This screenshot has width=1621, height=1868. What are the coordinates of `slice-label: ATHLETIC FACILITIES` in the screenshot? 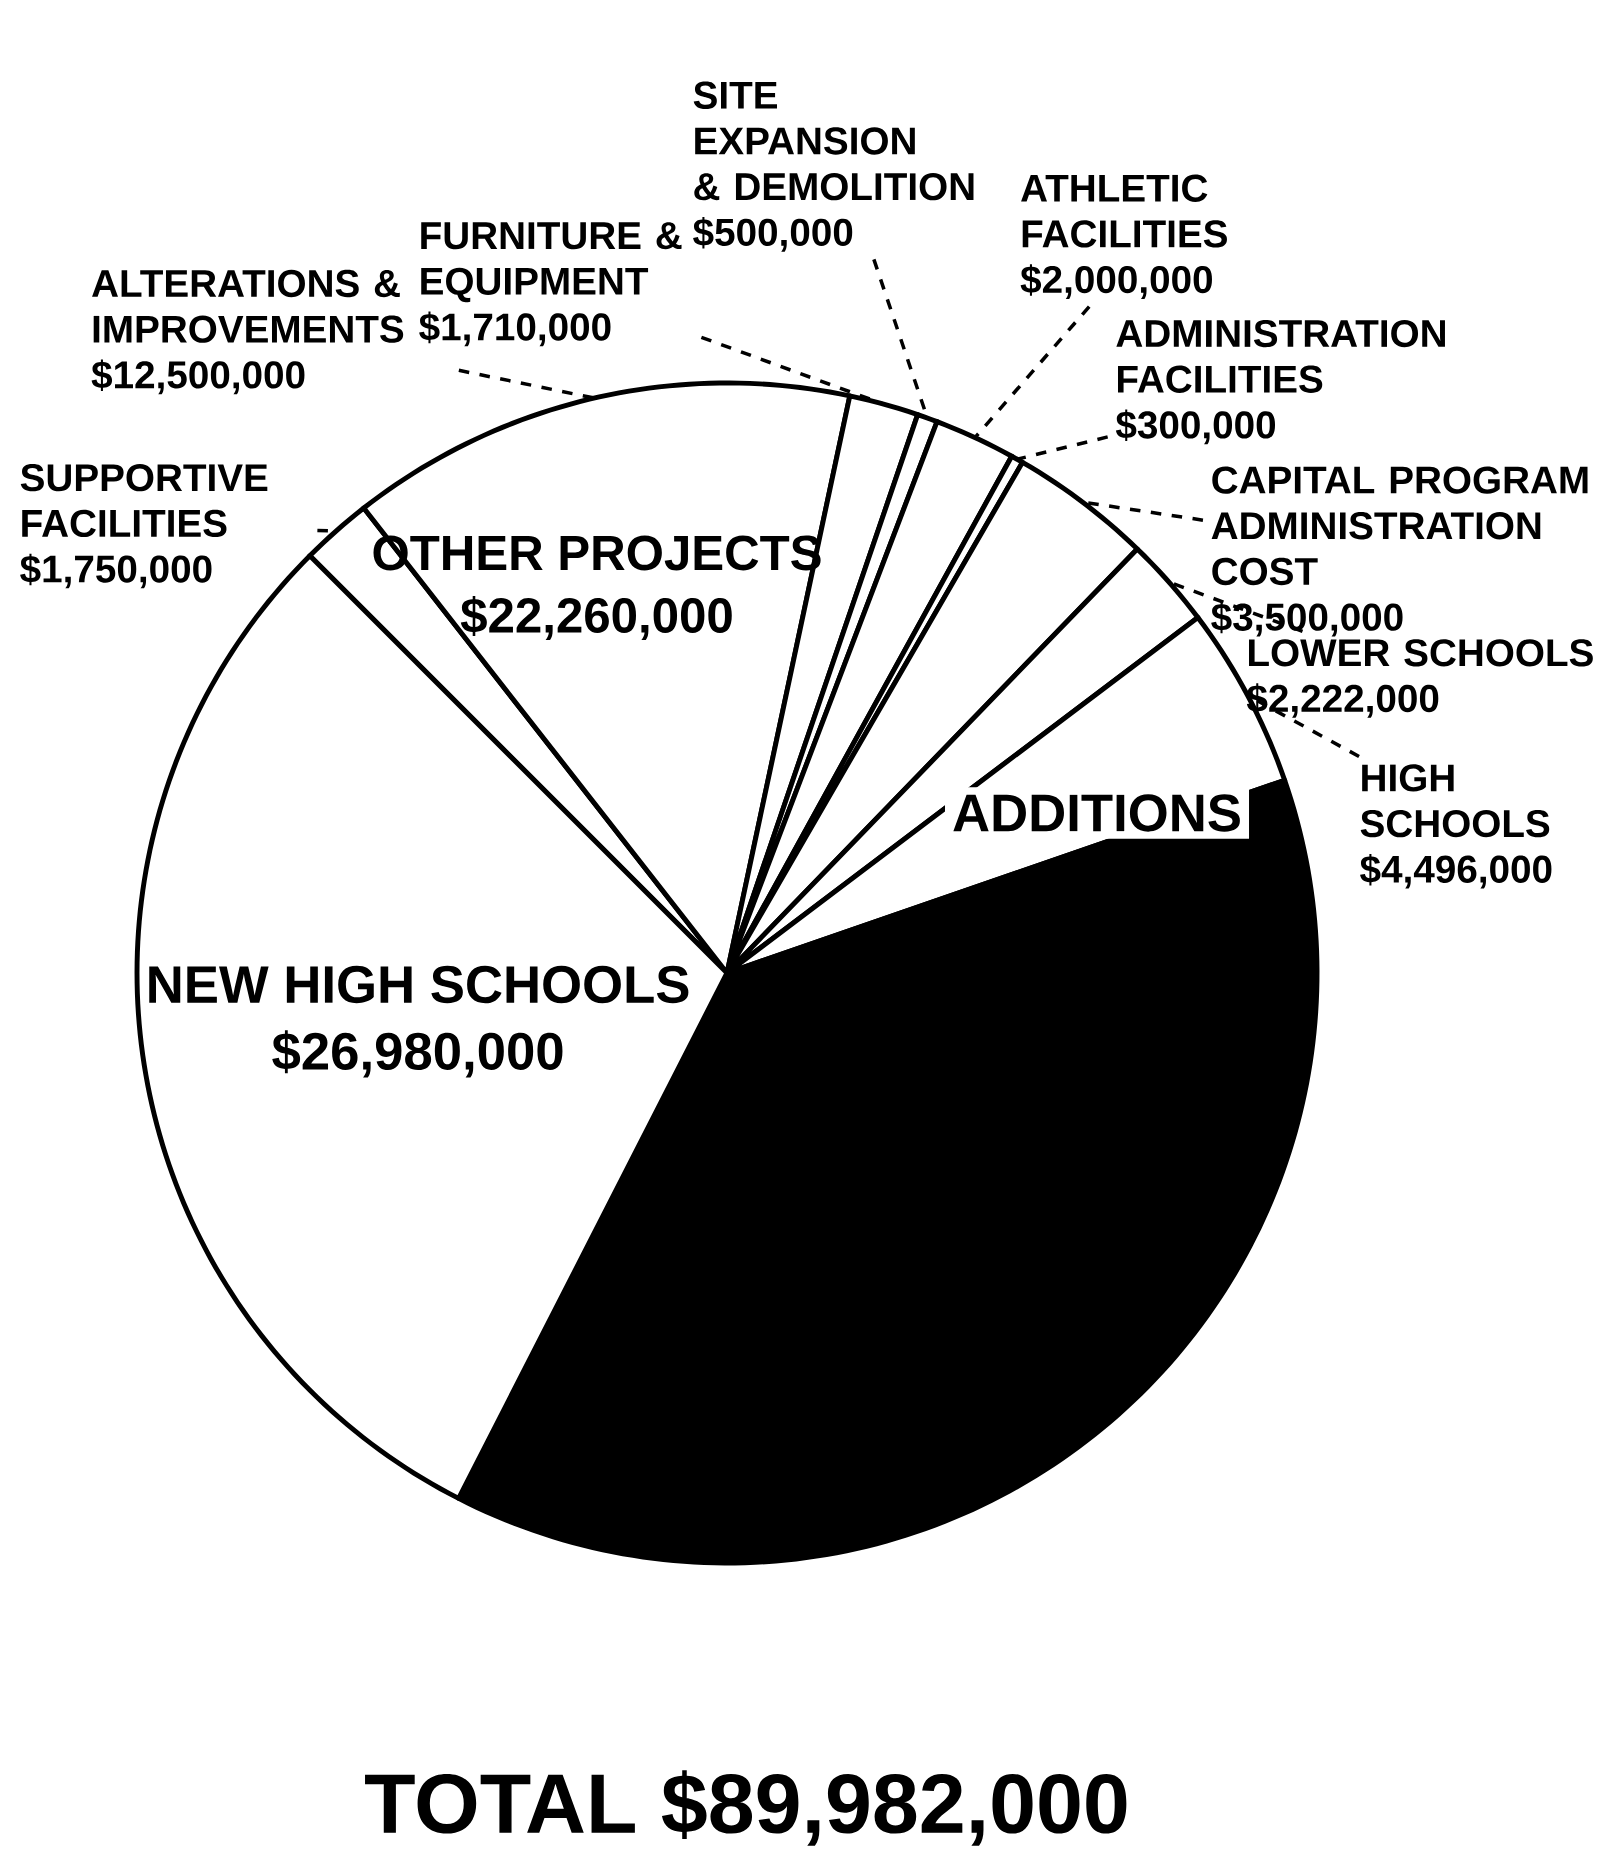 It's located at (1124, 211).